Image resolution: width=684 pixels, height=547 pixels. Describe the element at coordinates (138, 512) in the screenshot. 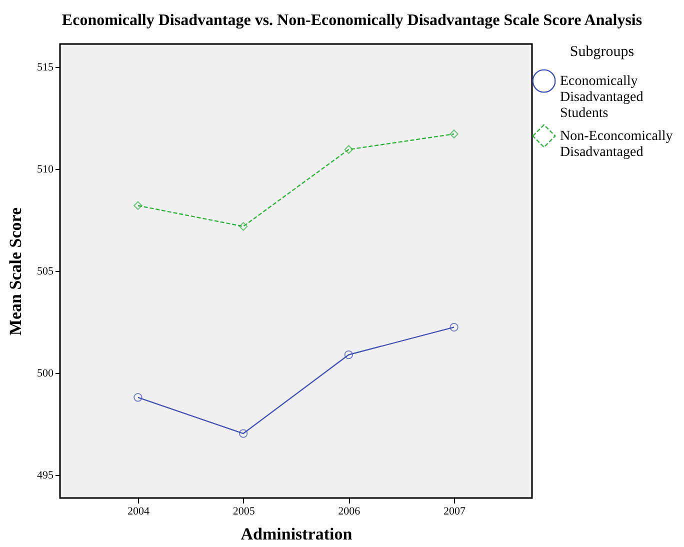

I see `x-tick-label: 2004` at that location.